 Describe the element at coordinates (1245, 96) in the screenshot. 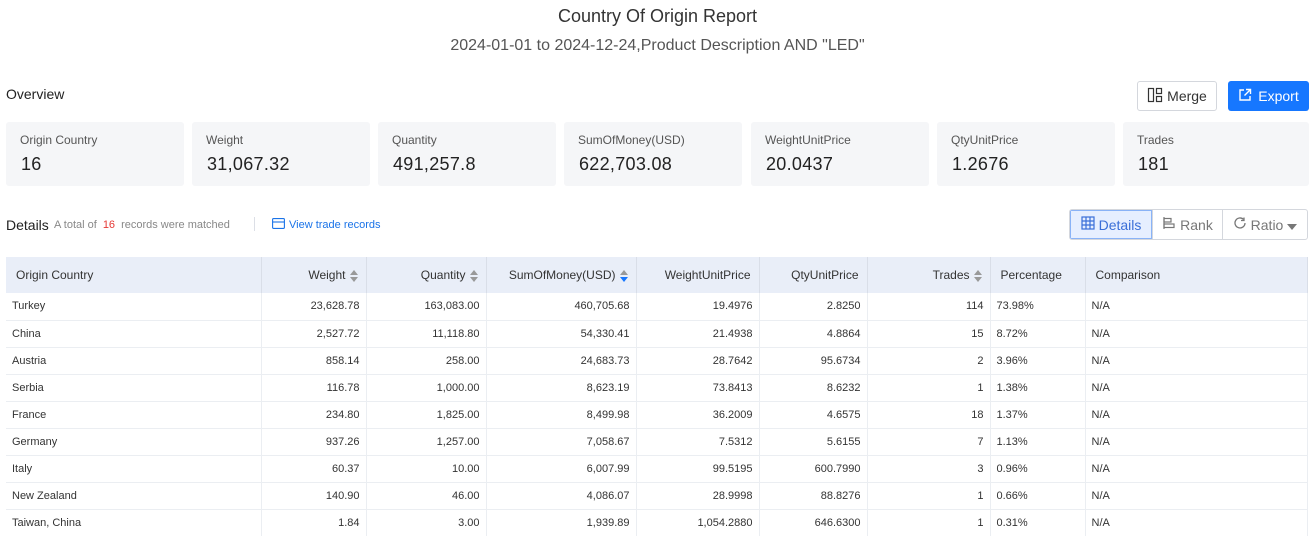

I see `export-icon` at that location.